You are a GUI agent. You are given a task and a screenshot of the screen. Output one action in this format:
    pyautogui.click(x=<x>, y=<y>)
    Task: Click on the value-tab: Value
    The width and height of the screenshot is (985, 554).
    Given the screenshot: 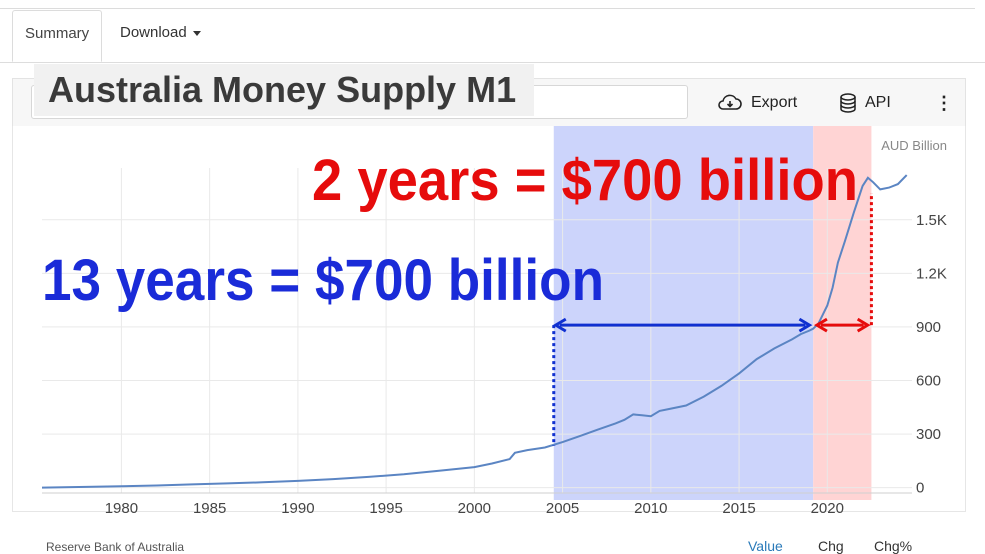 What is the action you would take?
    pyautogui.click(x=765, y=546)
    